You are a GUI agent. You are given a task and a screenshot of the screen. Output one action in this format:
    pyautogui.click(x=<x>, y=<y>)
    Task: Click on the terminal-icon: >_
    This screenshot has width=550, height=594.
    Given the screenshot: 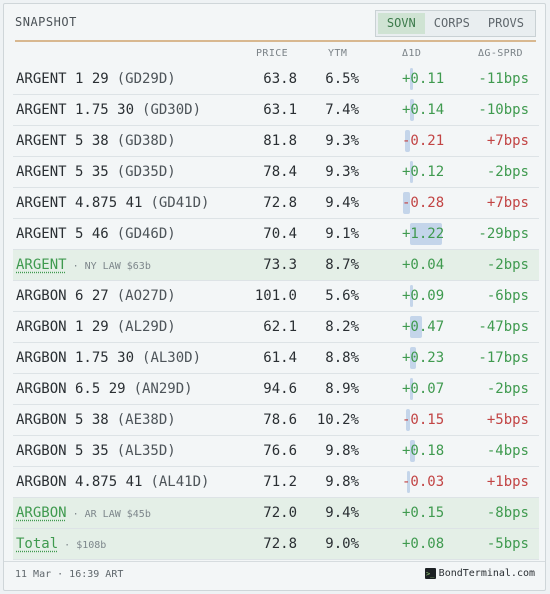 What is the action you would take?
    pyautogui.click(x=430, y=573)
    